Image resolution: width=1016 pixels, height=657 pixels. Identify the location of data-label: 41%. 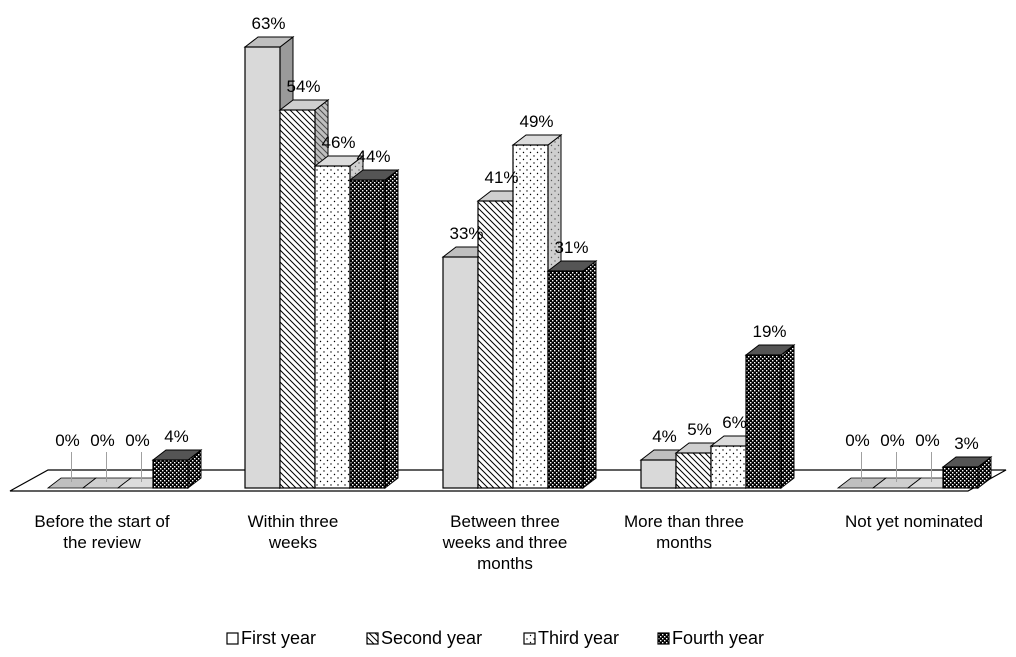
(501, 177).